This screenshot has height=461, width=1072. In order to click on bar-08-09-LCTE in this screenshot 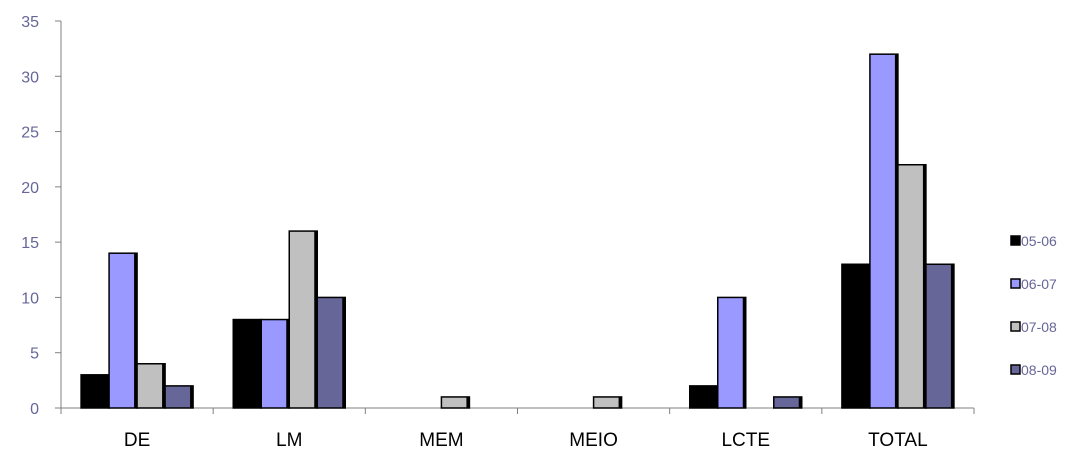, I will do `click(788, 402)`.